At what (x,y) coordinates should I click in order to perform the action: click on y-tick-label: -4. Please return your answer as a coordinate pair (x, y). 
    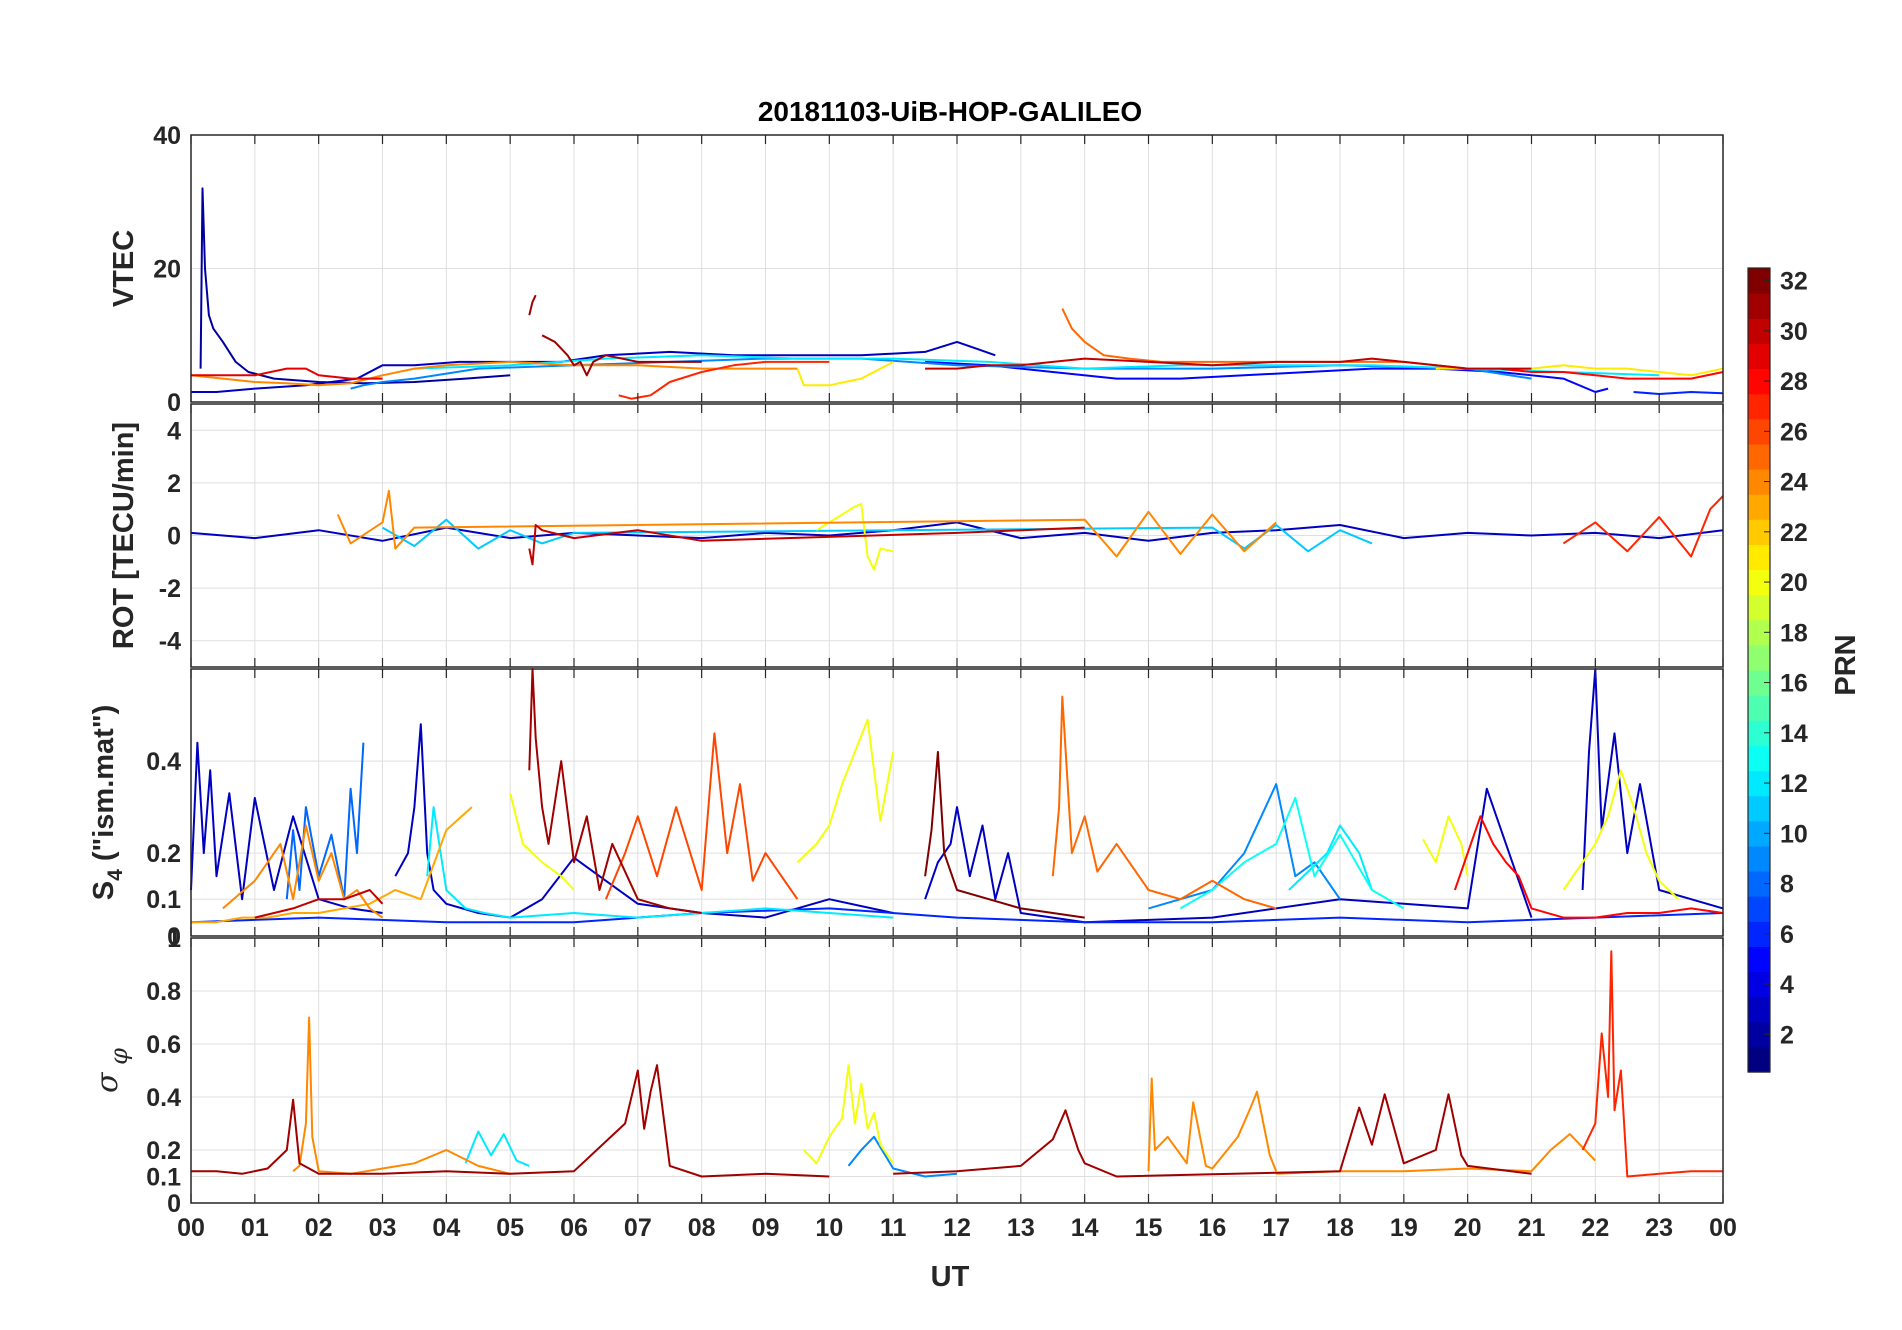
    Looking at the image, I should click on (170, 642).